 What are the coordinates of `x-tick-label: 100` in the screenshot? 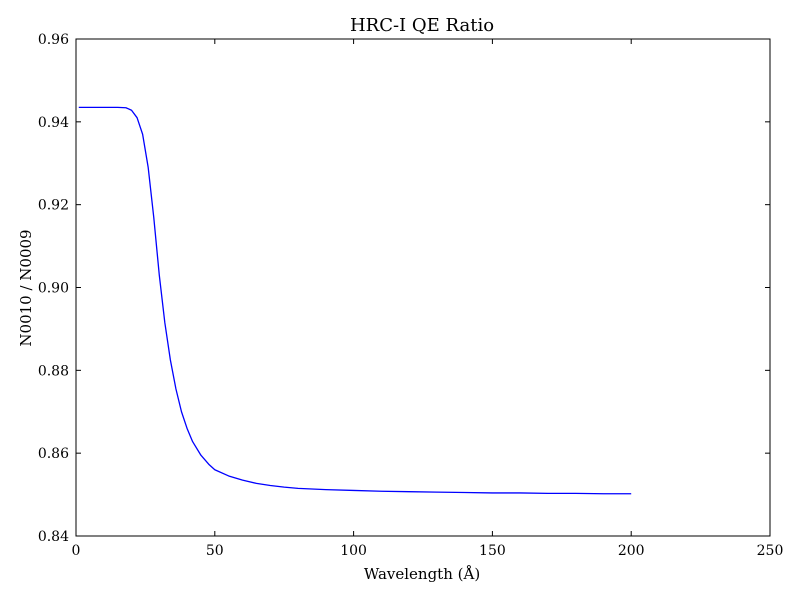 It's located at (353, 551).